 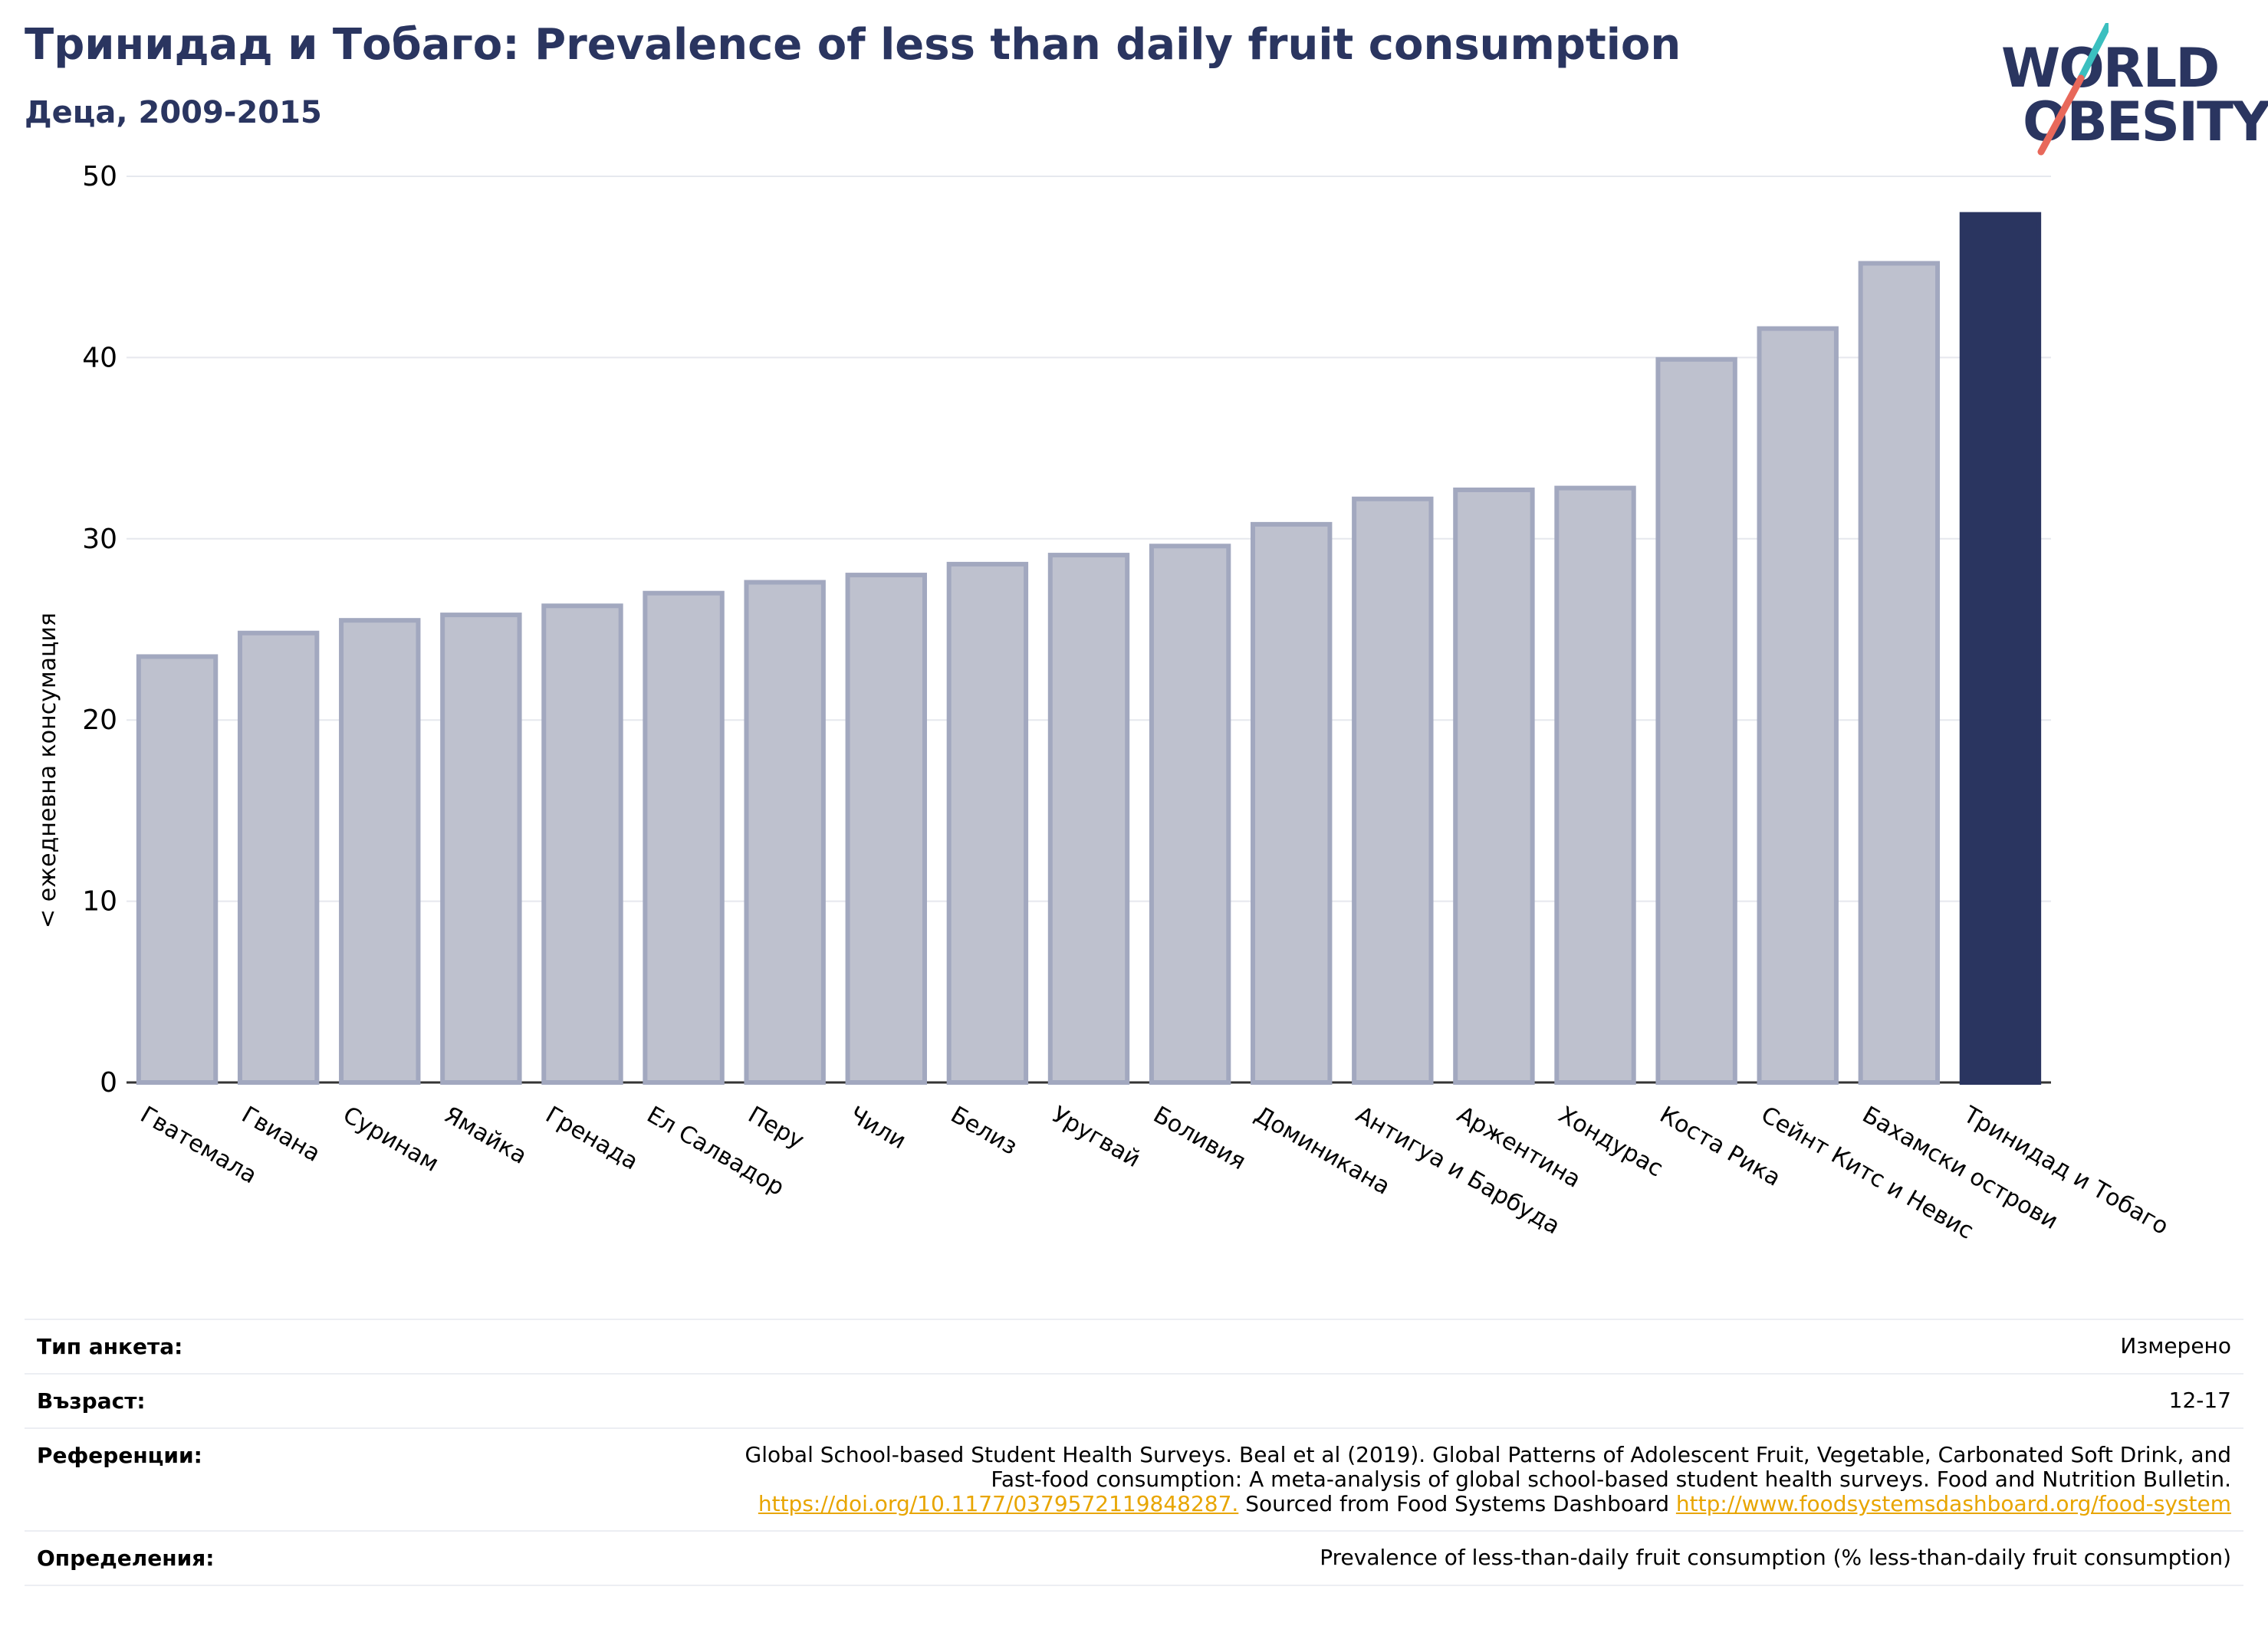 I want to click on definitions-label: Определения:, so click(x=126, y=1558).